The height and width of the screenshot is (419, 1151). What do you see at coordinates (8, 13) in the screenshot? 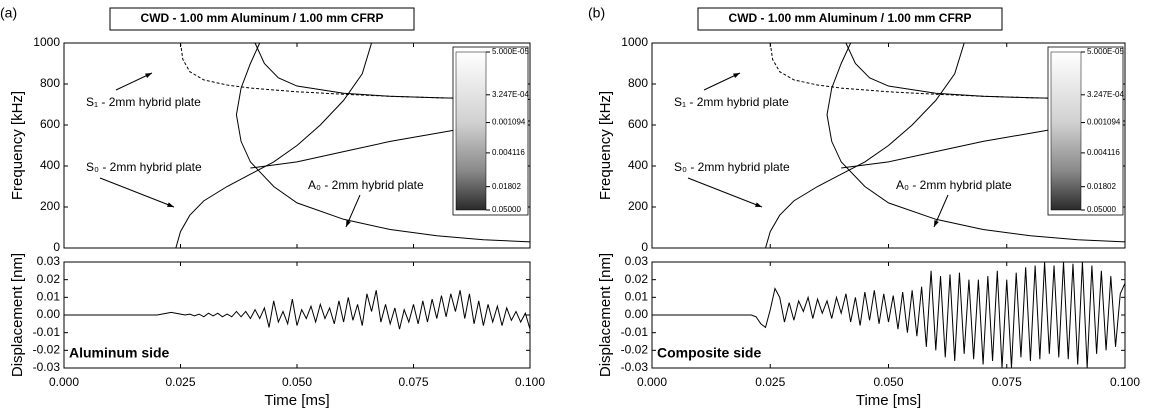
I see `panel-label: (a)` at bounding box center [8, 13].